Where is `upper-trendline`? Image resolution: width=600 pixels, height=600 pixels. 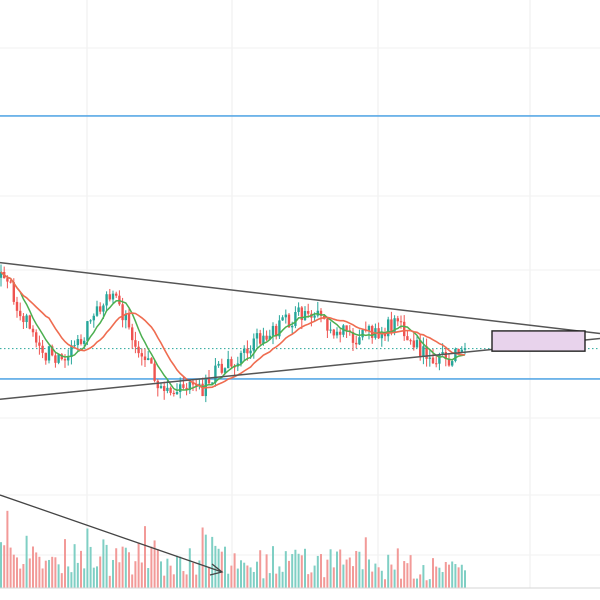
upper-trendline is located at coordinates (300, 298).